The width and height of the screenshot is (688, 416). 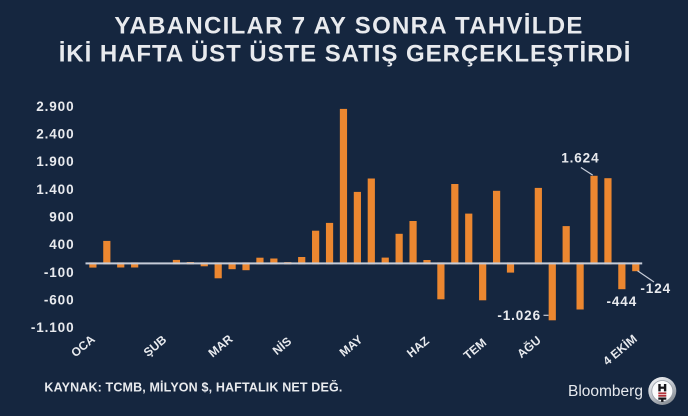 What do you see at coordinates (55, 189) in the screenshot?
I see `svg-text: 1.400` at bounding box center [55, 189].